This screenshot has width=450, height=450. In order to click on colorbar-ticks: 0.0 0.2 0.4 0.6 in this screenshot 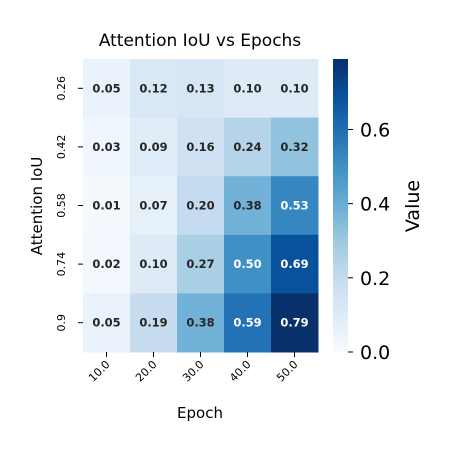, I will do `click(369, 241)`.